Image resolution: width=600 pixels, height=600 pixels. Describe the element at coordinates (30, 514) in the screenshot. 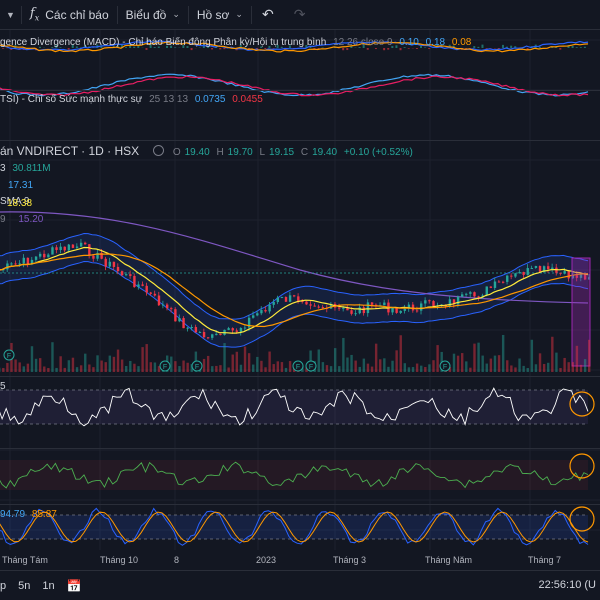

I see `stoch-legend: 94.79 85.87` at that location.